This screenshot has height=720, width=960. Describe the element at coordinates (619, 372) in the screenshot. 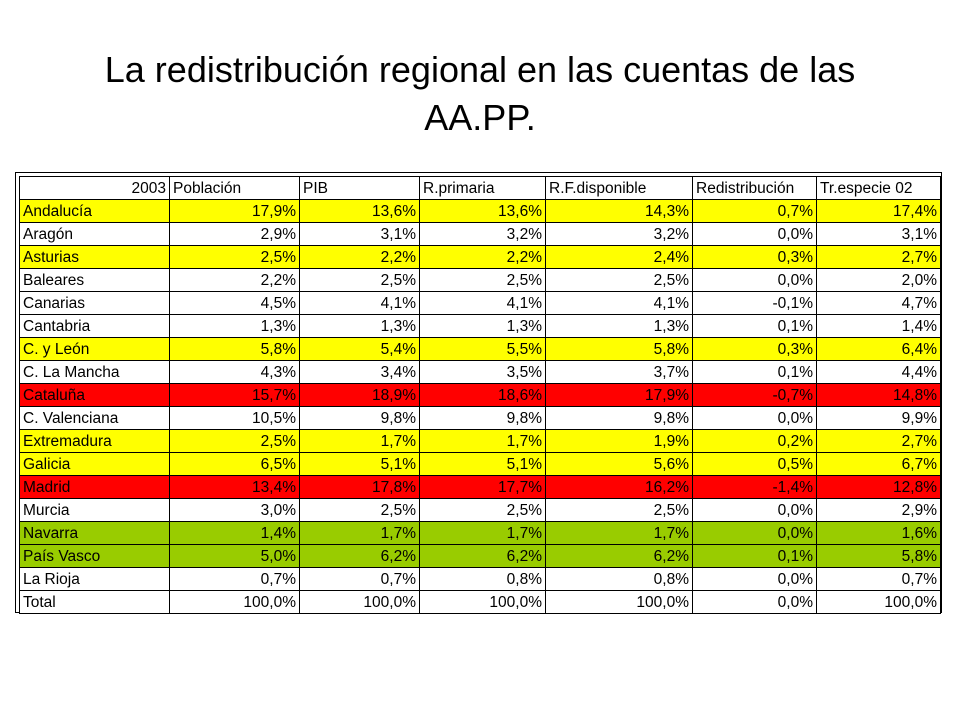

I see `rf-disponible-cell: 3,7%` at that location.